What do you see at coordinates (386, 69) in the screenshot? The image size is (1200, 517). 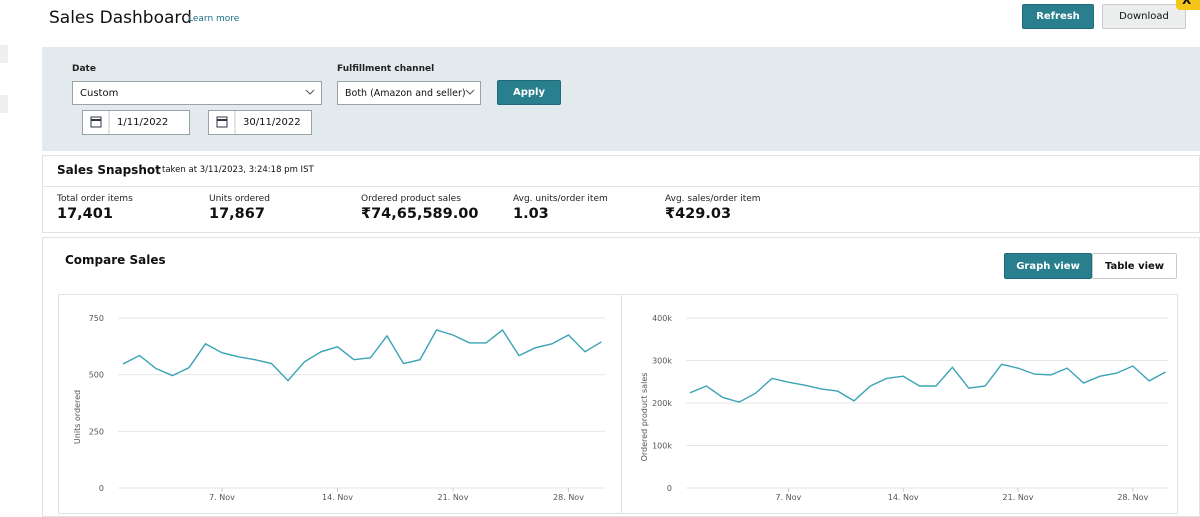 I see `channel-label: Fulfillment channel` at bounding box center [386, 69].